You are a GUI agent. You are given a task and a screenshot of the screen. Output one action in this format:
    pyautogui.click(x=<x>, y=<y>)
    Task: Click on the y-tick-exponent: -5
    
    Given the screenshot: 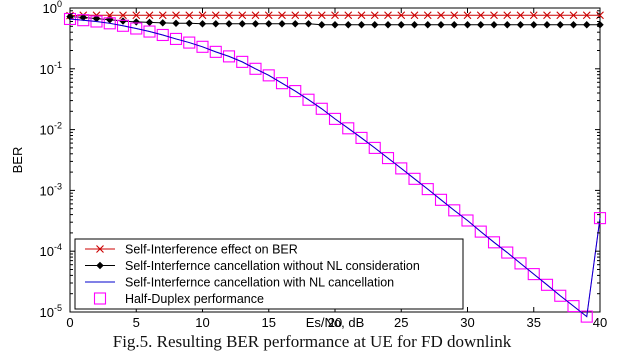 What is the action you would take?
    pyautogui.click(x=58, y=308)
    